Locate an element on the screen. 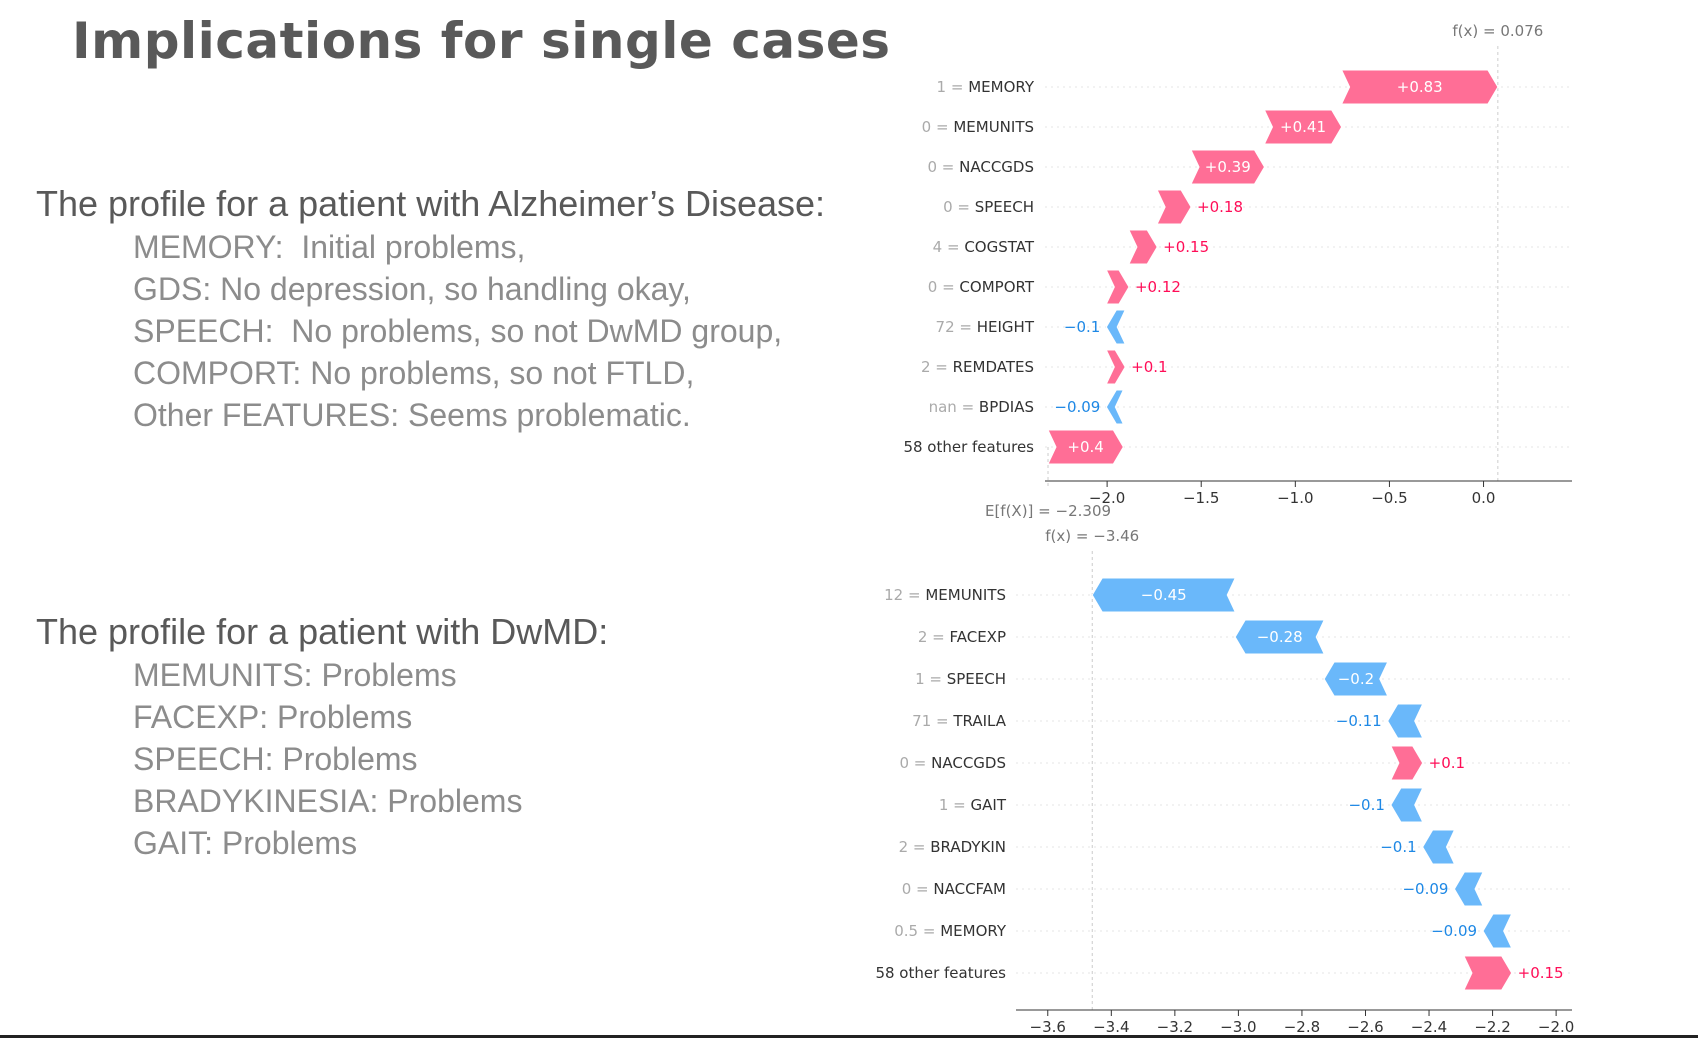 This screenshot has width=1698, height=1038. bar-value-label: +0.83 is located at coordinates (1420, 87).